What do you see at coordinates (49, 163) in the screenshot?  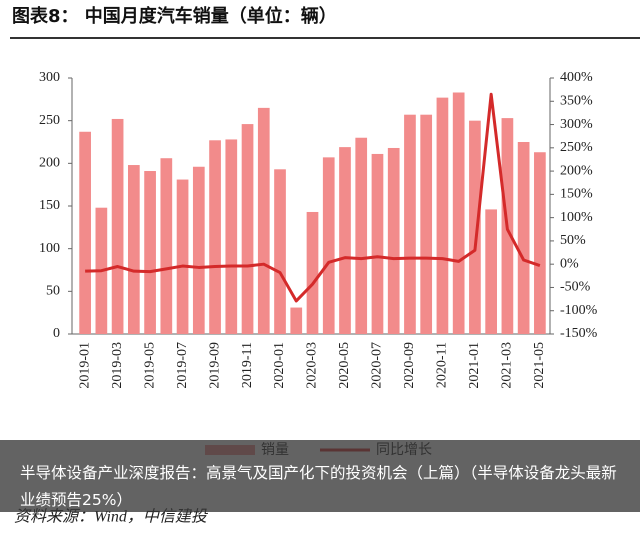 I see `y-tick-label: 200` at bounding box center [49, 163].